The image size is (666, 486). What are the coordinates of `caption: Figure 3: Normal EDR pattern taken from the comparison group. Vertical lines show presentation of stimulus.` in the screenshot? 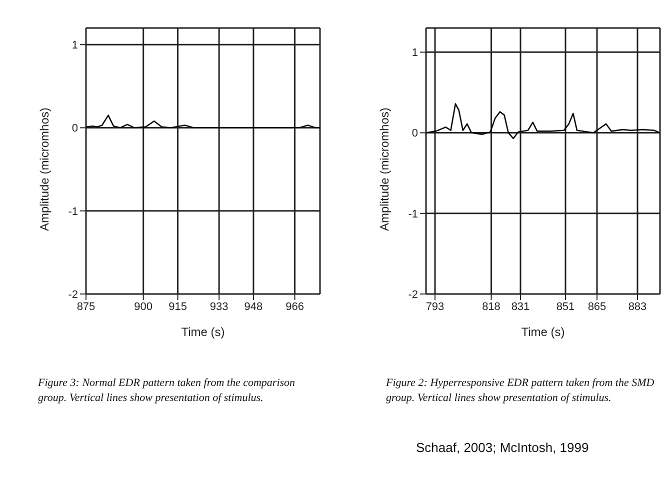 It's located at (167, 391).